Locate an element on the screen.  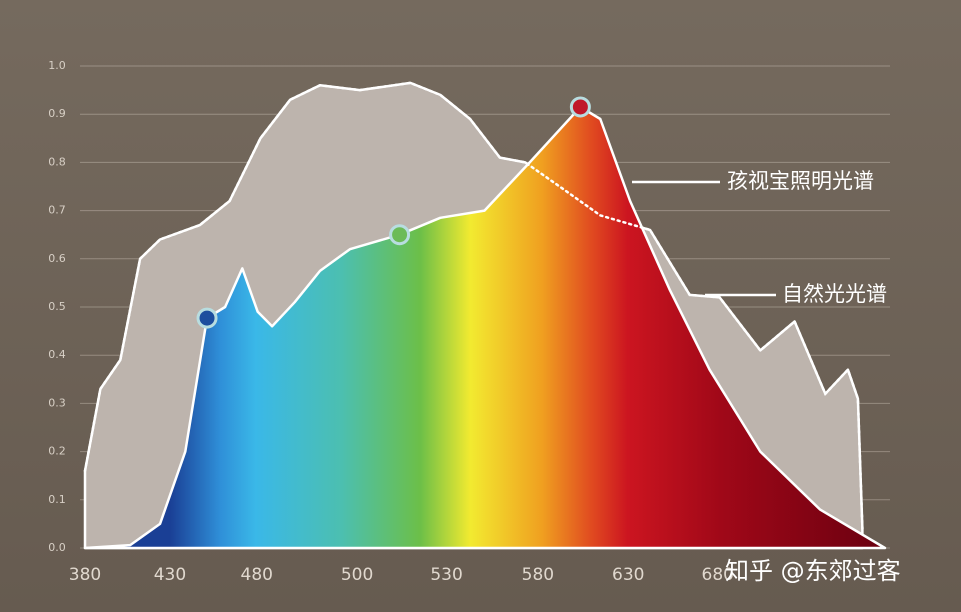
y-tick-label: 0.5 is located at coordinates (57, 306).